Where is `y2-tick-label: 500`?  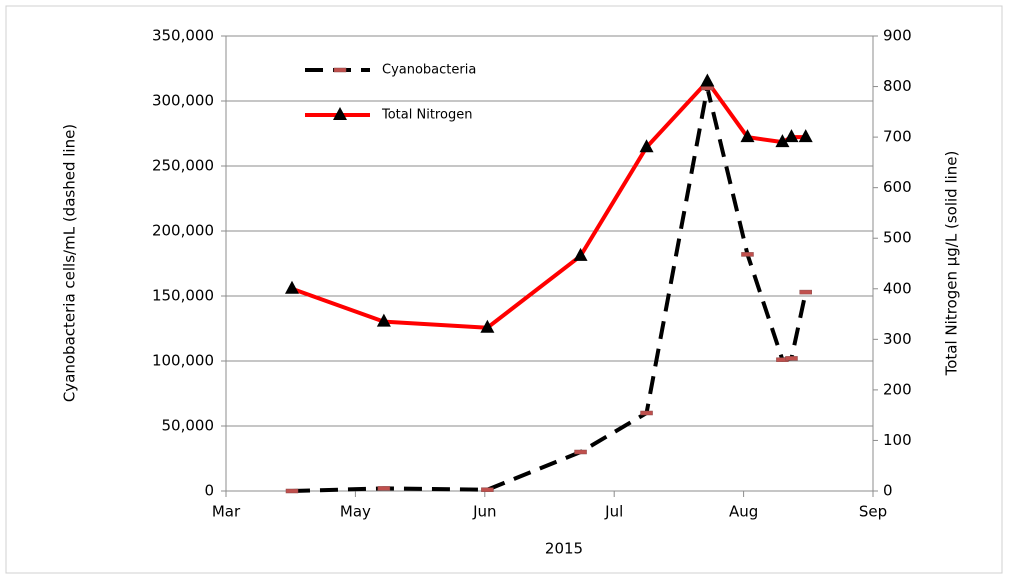 y2-tick-label: 500 is located at coordinates (897, 238).